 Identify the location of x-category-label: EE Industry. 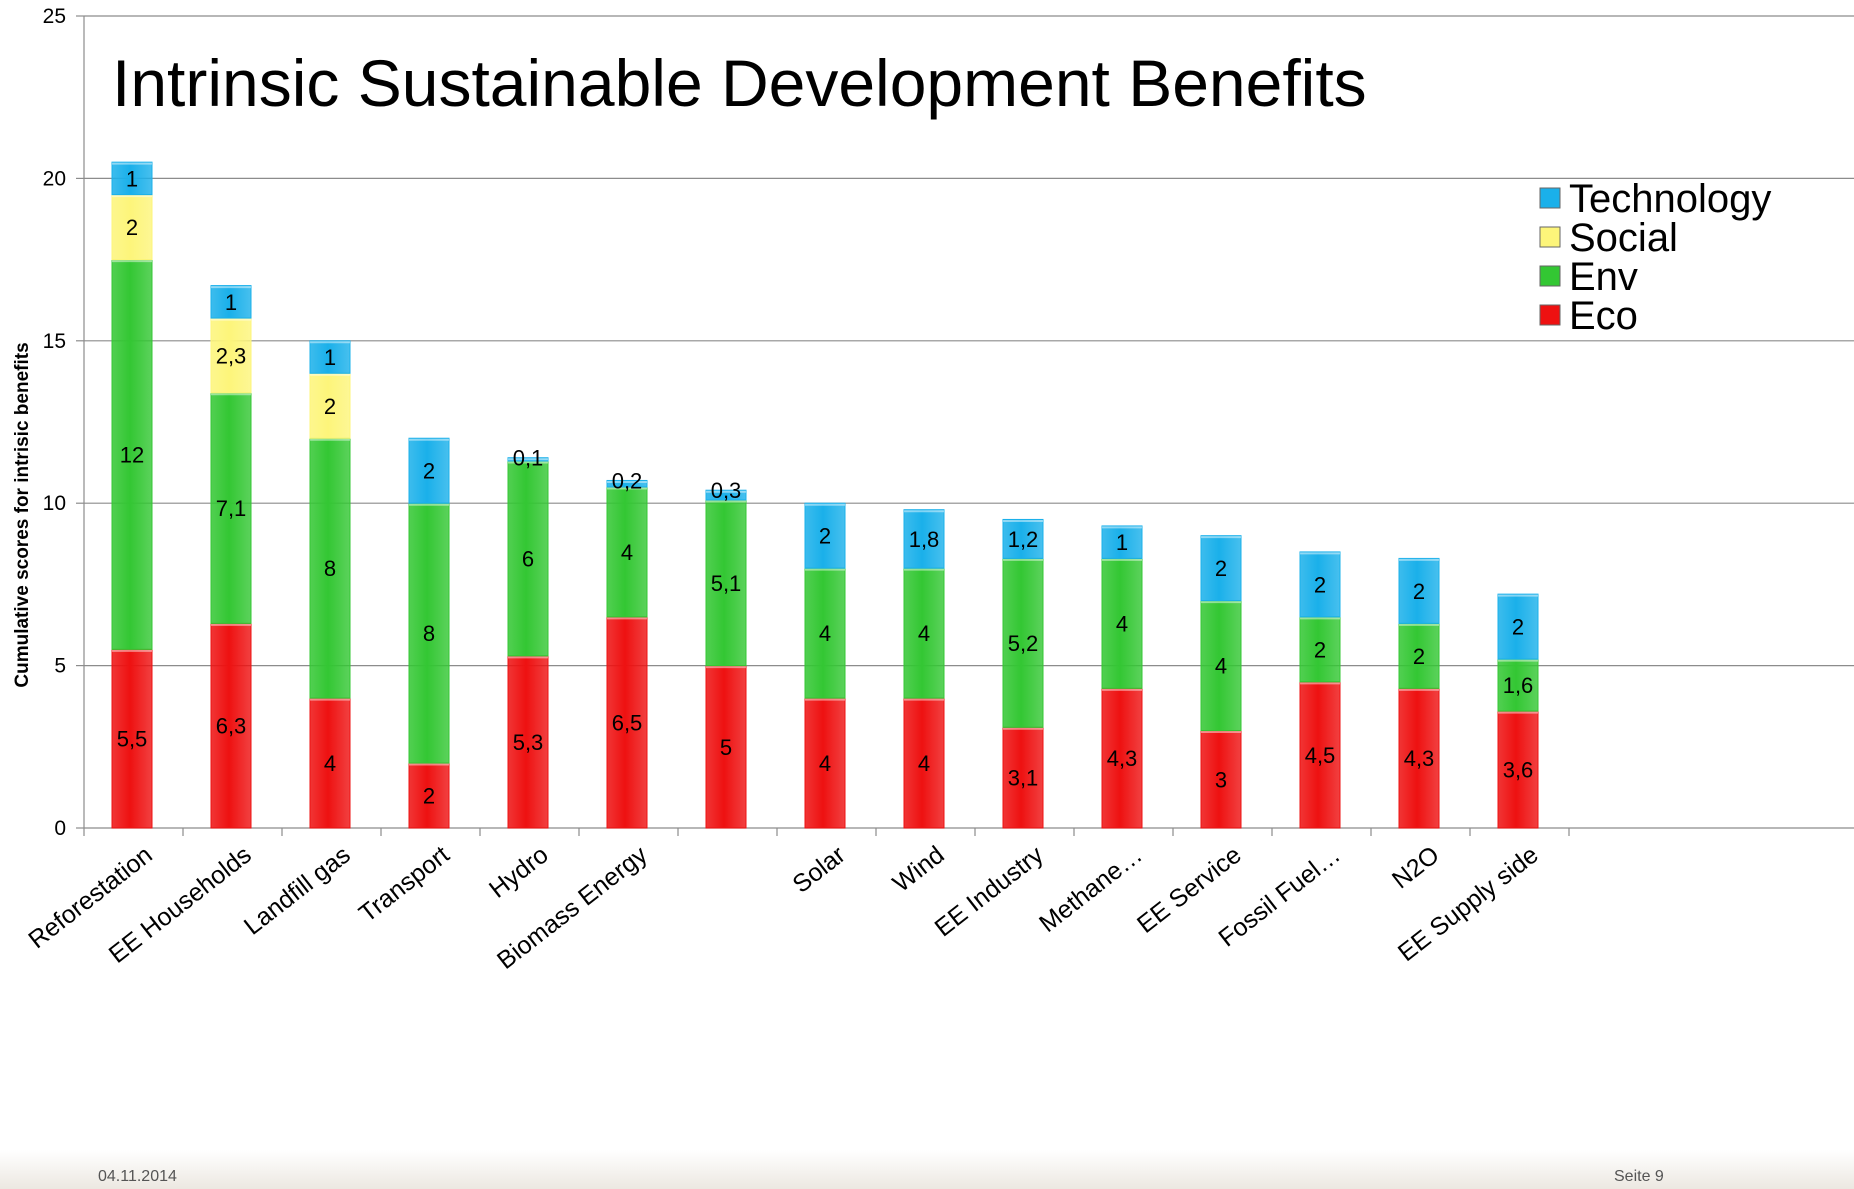
(989, 891).